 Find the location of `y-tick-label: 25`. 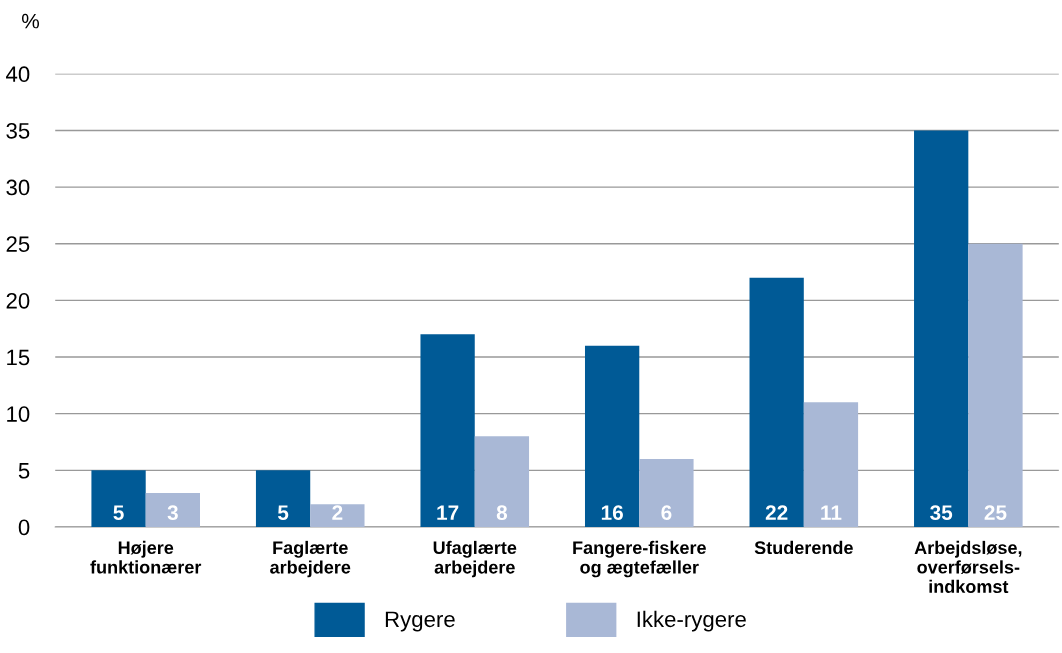

y-tick-label: 25 is located at coordinates (18, 244).